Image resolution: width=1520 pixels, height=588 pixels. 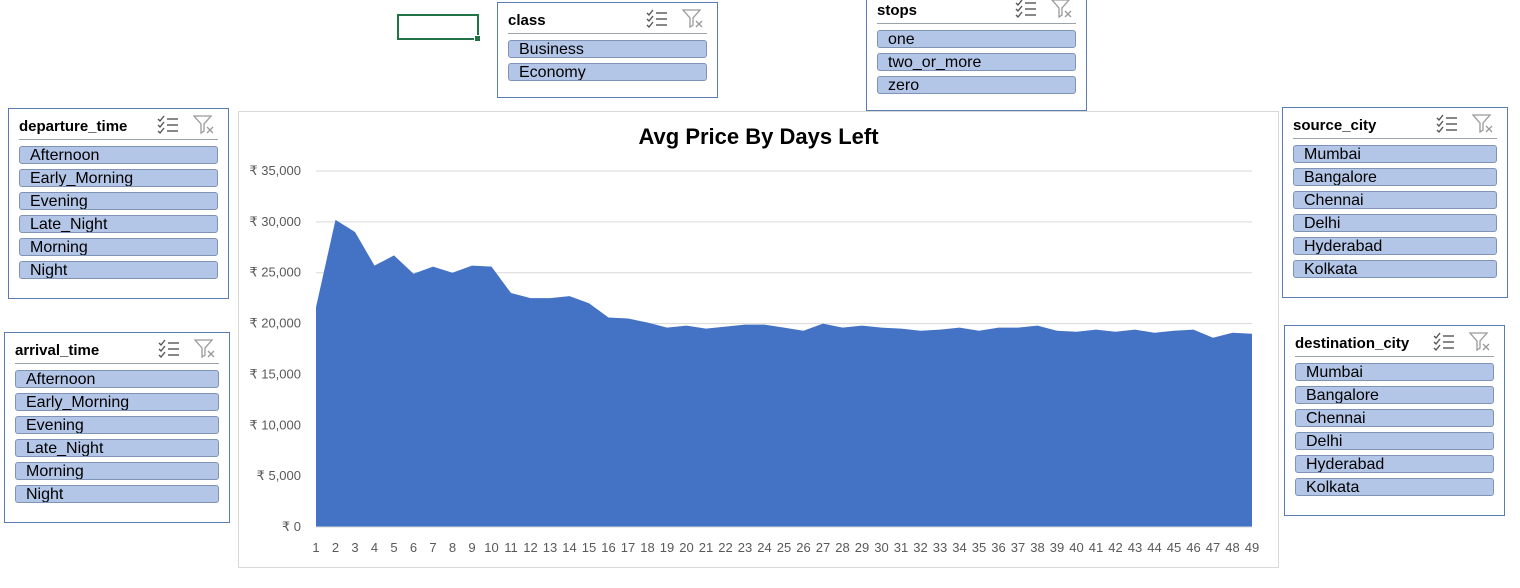 I want to click on slicer-item: Business, so click(x=607, y=49).